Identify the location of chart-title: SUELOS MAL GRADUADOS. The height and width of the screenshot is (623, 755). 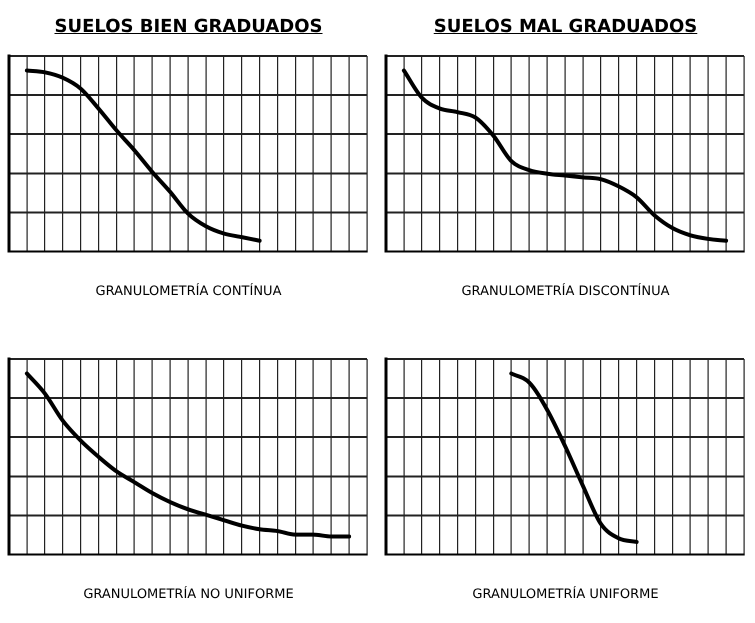
(566, 26).